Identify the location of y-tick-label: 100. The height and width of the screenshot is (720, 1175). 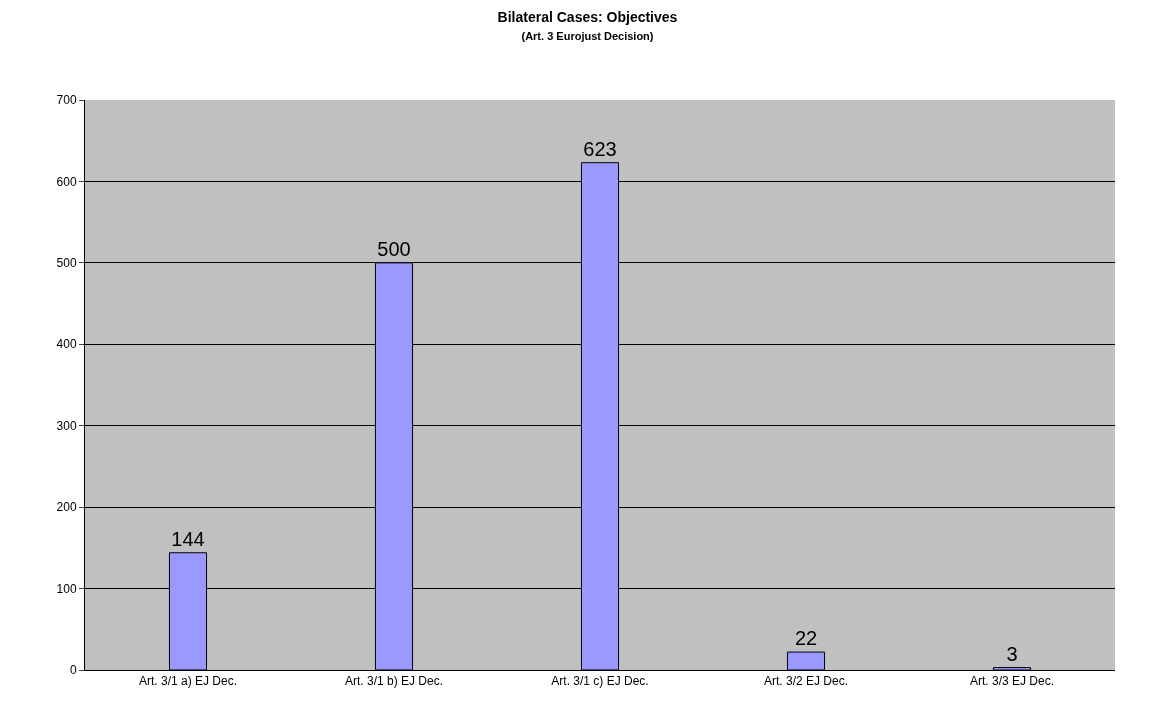
(66, 588).